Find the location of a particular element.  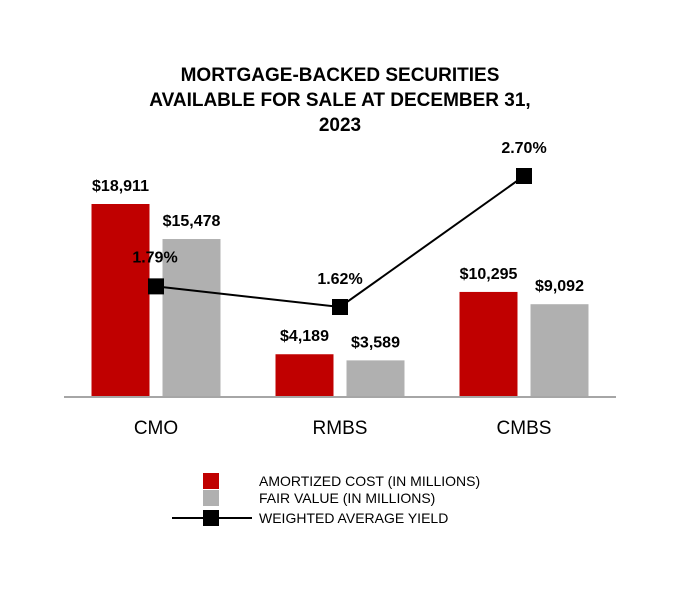

yield-label-rmbs: 1.62% is located at coordinates (339, 279).